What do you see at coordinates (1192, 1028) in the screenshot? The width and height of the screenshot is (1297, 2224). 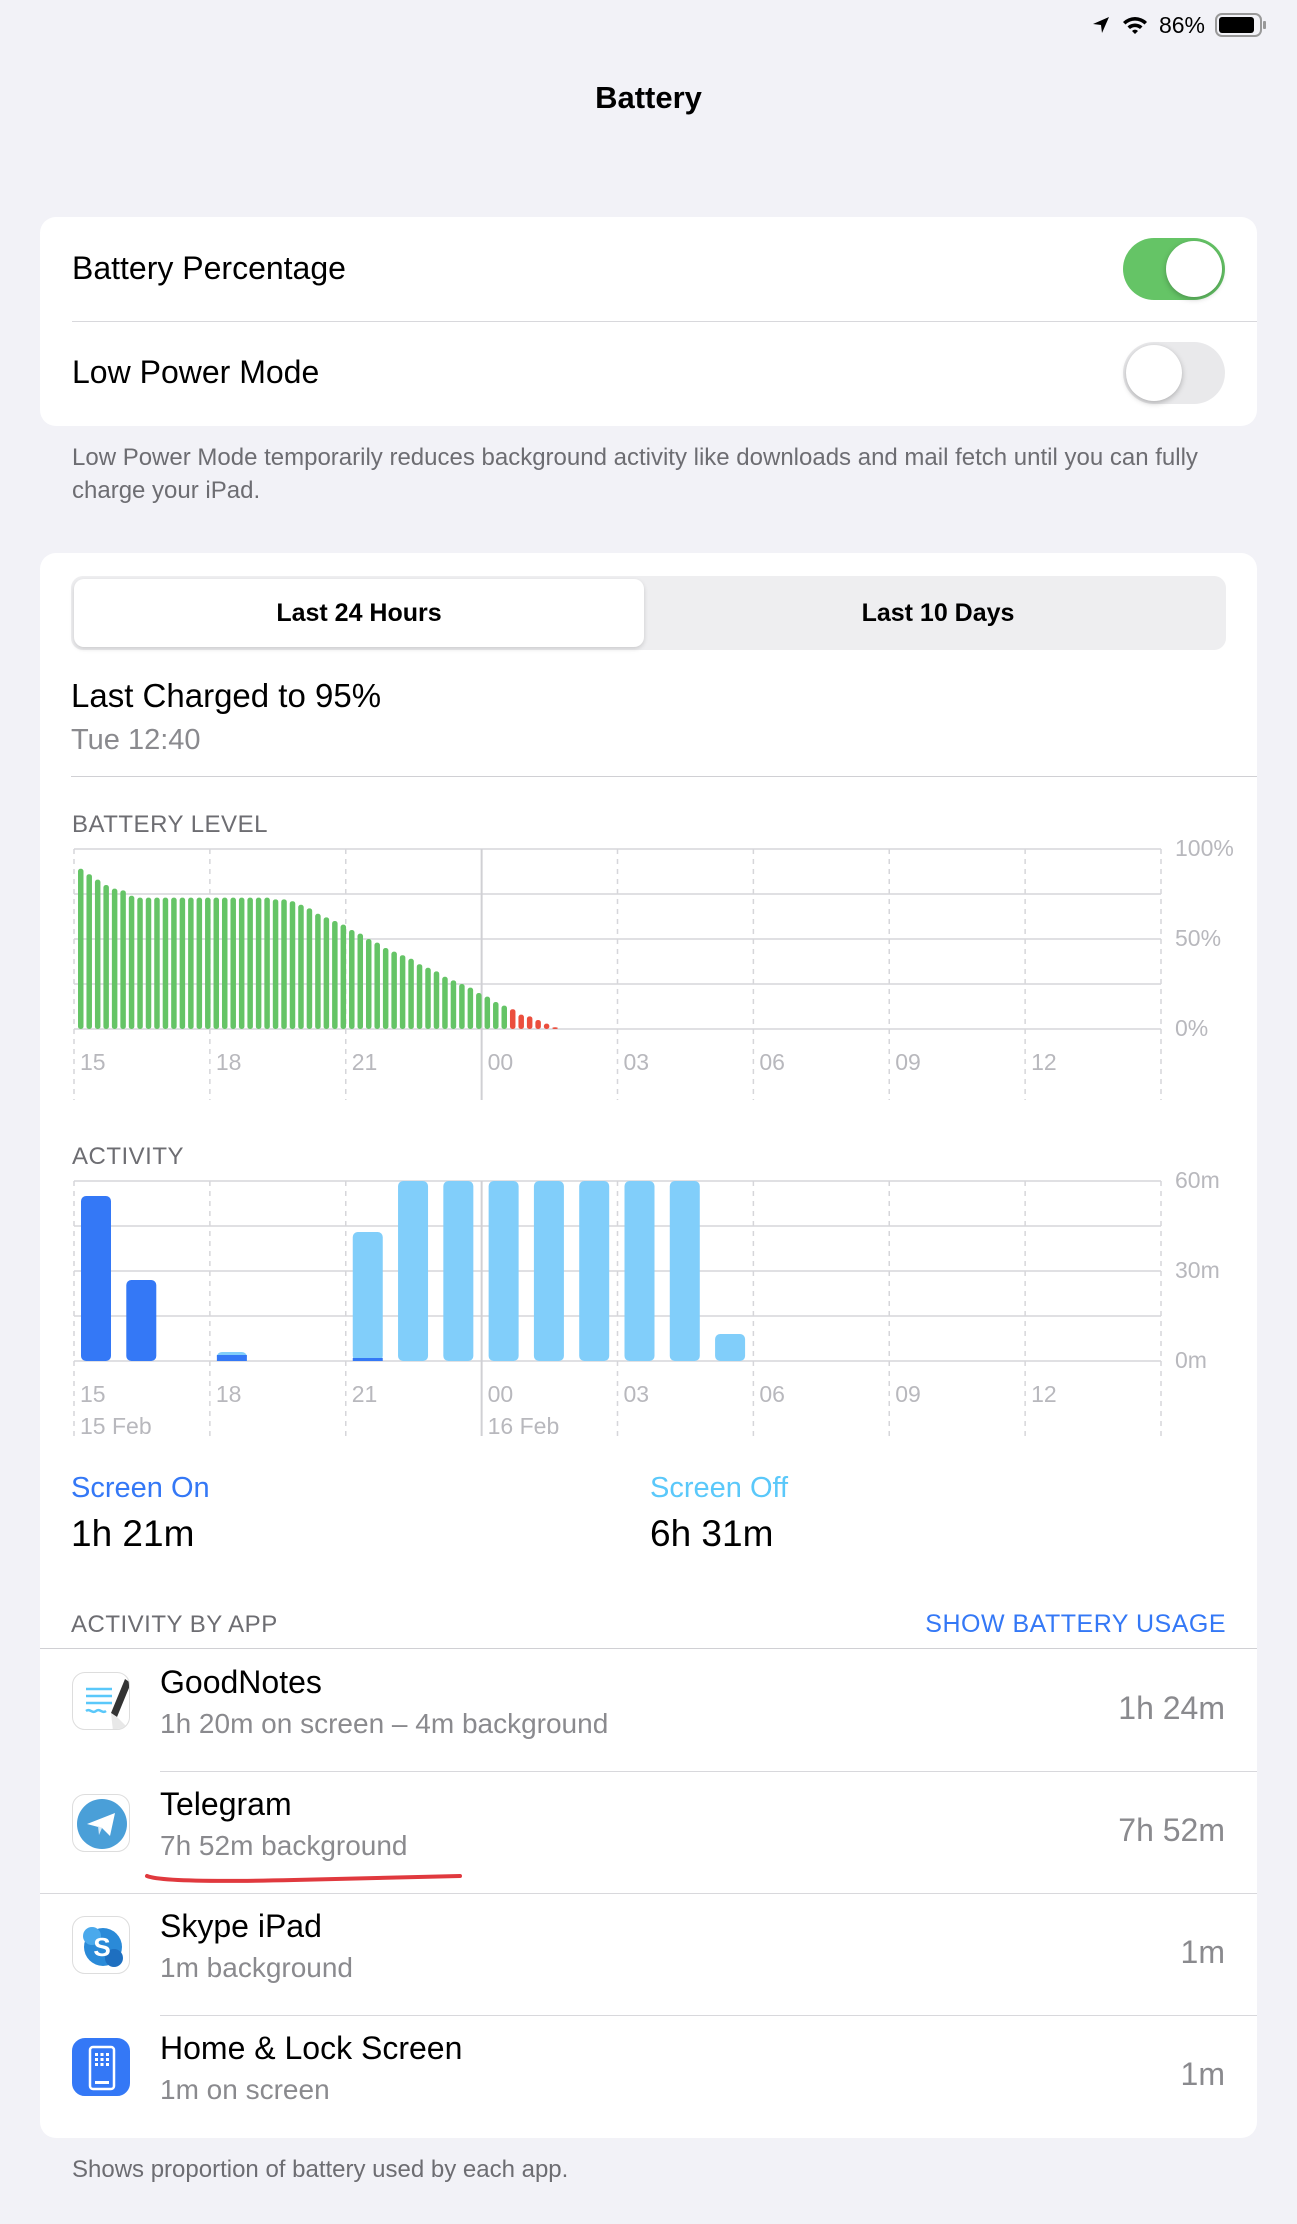 I see `y-tick-label: 0%` at bounding box center [1192, 1028].